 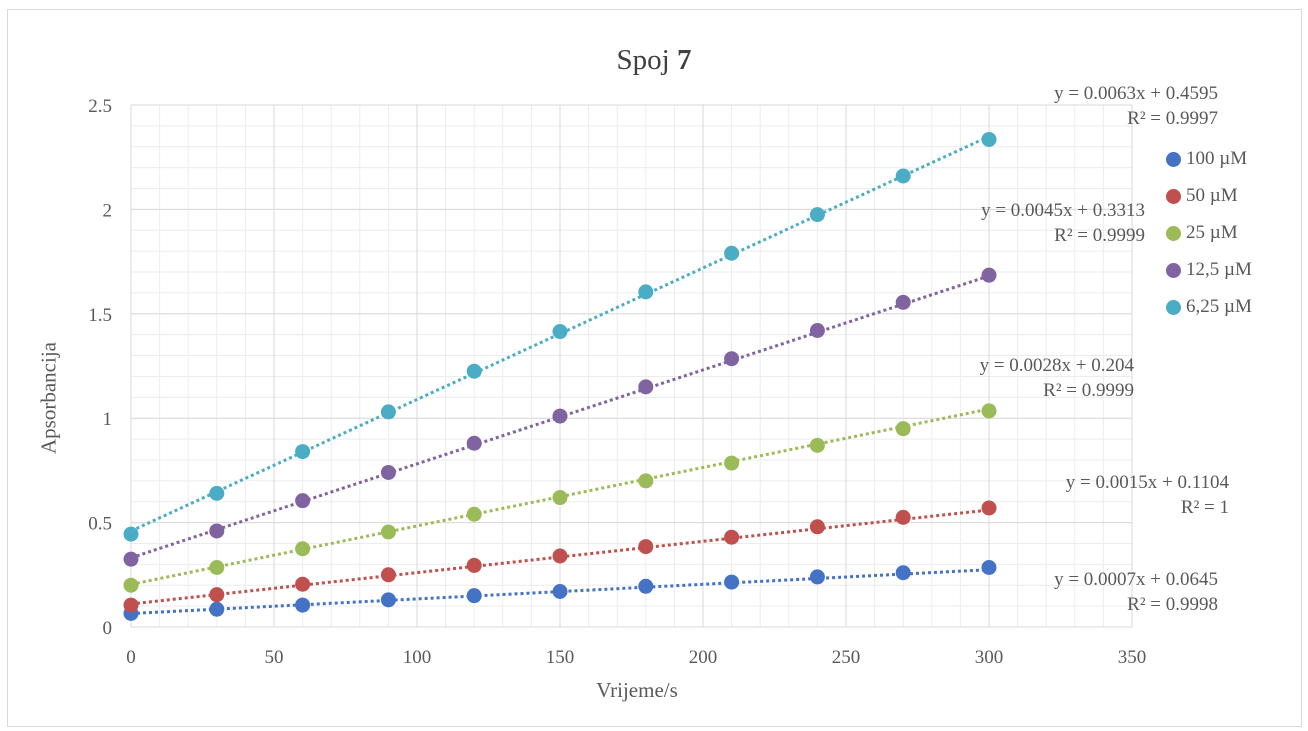 What do you see at coordinates (1056, 365) in the screenshot?
I see `trendline-equation: y = 0.0028x + 0.204` at bounding box center [1056, 365].